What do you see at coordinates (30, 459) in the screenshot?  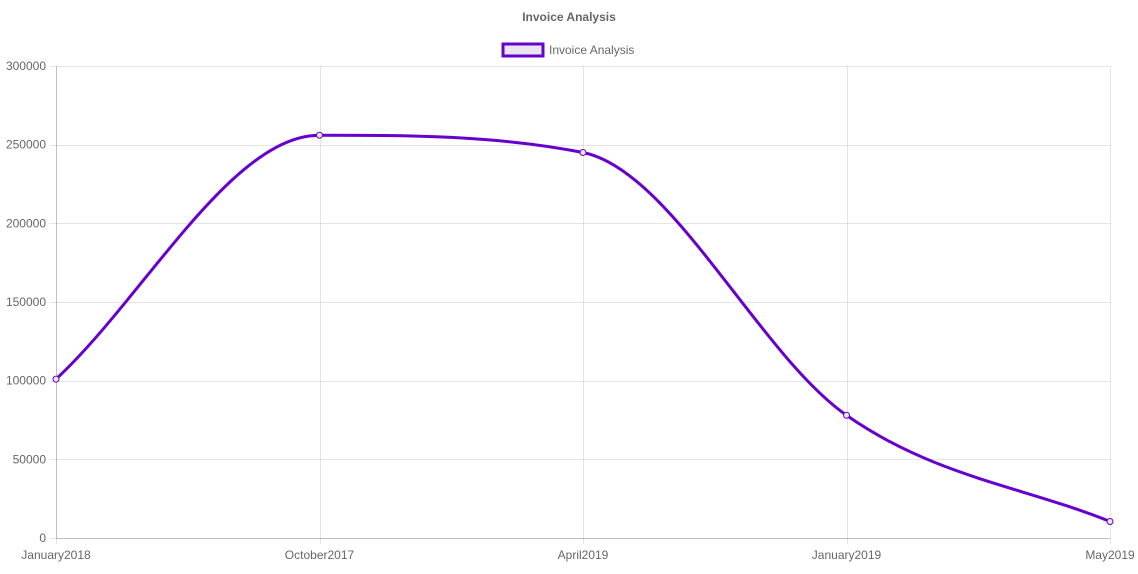 I see `y-tick-label: 50000` at bounding box center [30, 459].